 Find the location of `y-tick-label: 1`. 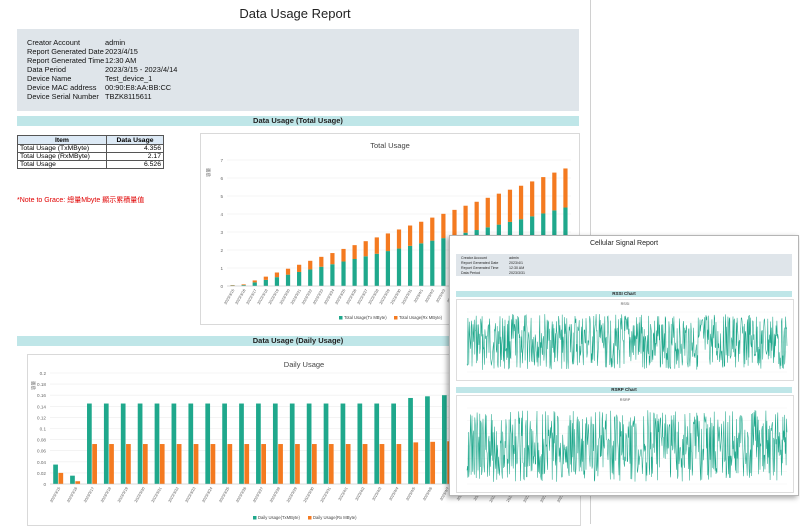

y-tick-label: 1 is located at coordinates (221, 268).